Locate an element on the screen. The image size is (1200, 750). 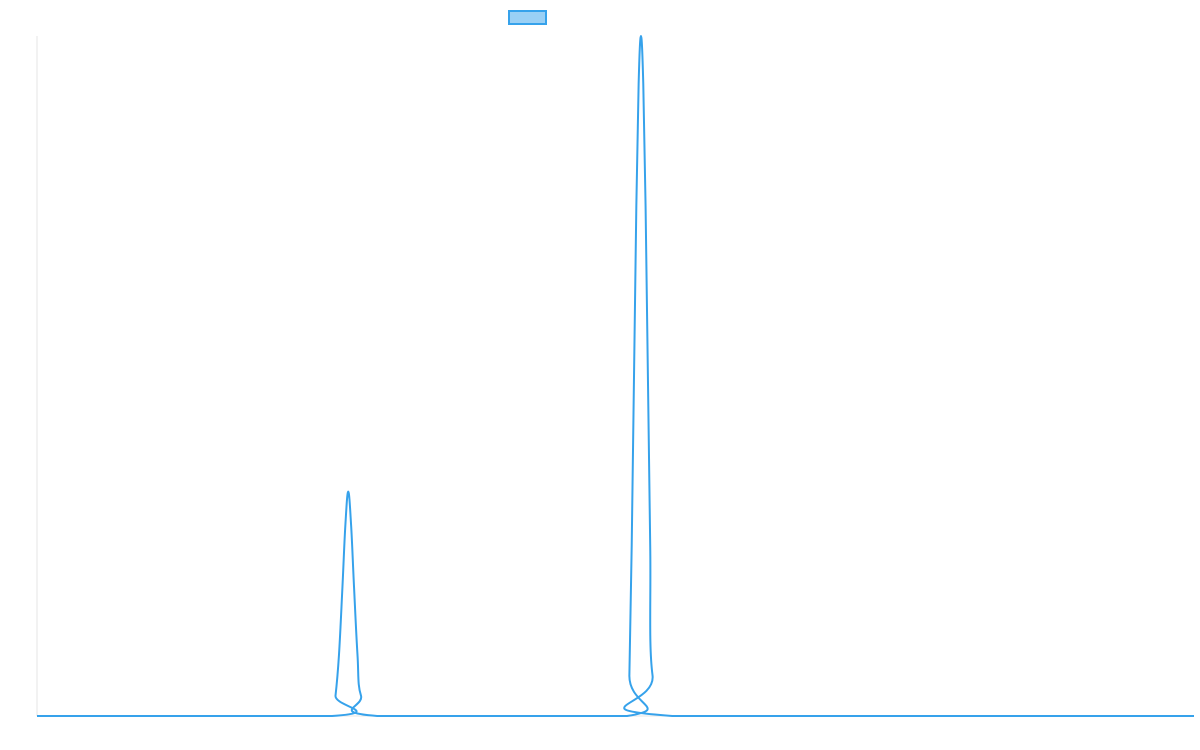
legend-swatch is located at coordinates (527, 17).